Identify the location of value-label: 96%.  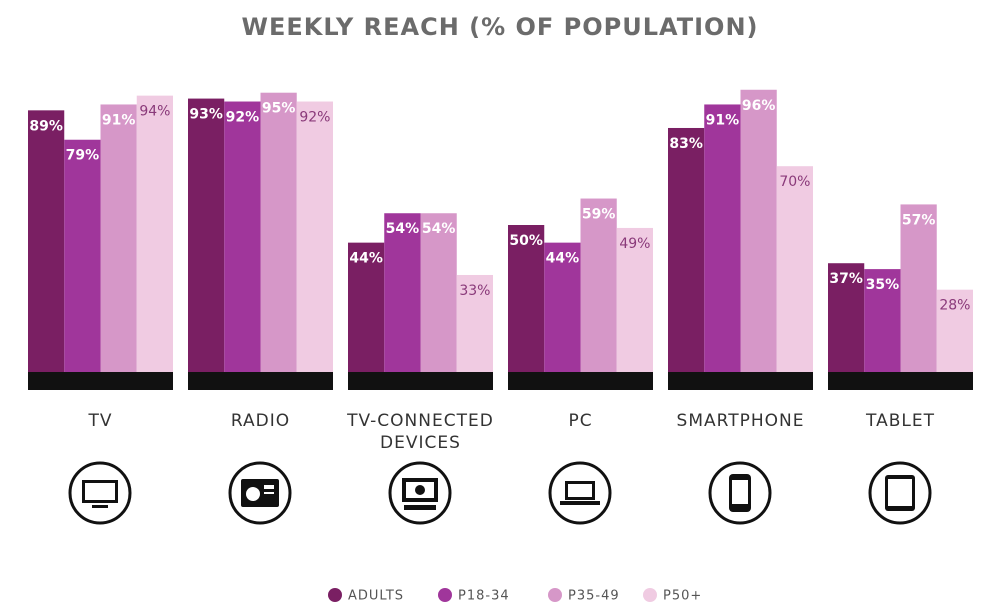
(759, 106).